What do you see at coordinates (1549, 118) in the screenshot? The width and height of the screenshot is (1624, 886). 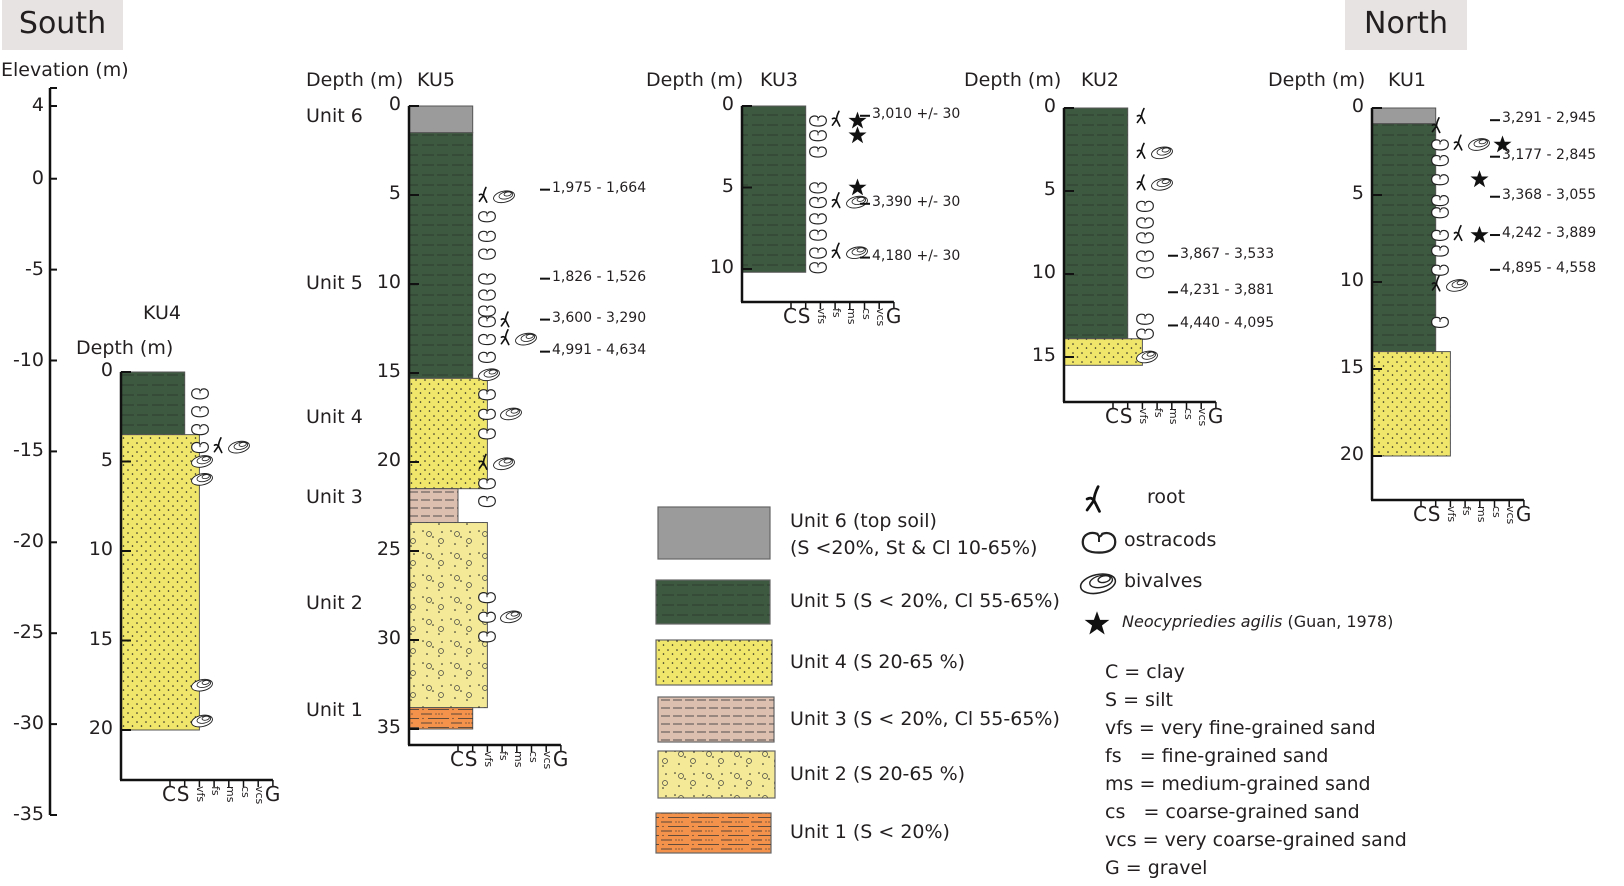 I see `radiocarbon-date: 3,291 - 2,945` at bounding box center [1549, 118].